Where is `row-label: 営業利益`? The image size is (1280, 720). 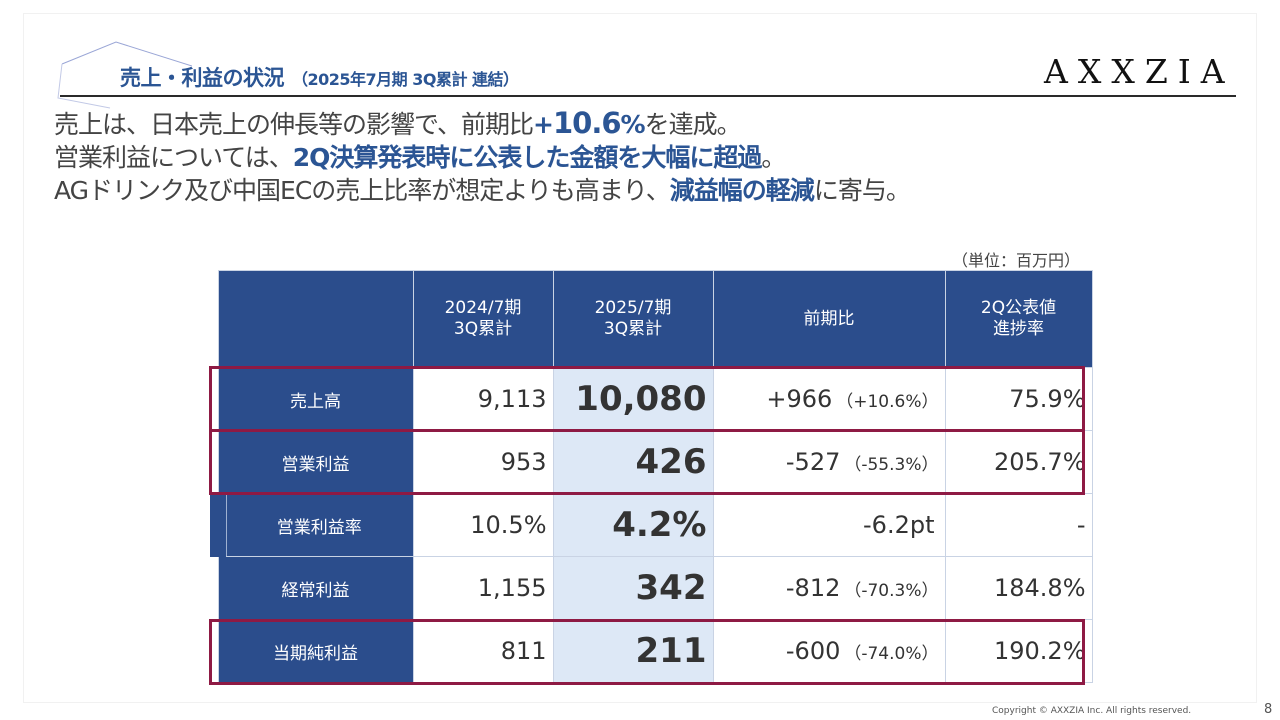 row-label: 営業利益 is located at coordinates (315, 462).